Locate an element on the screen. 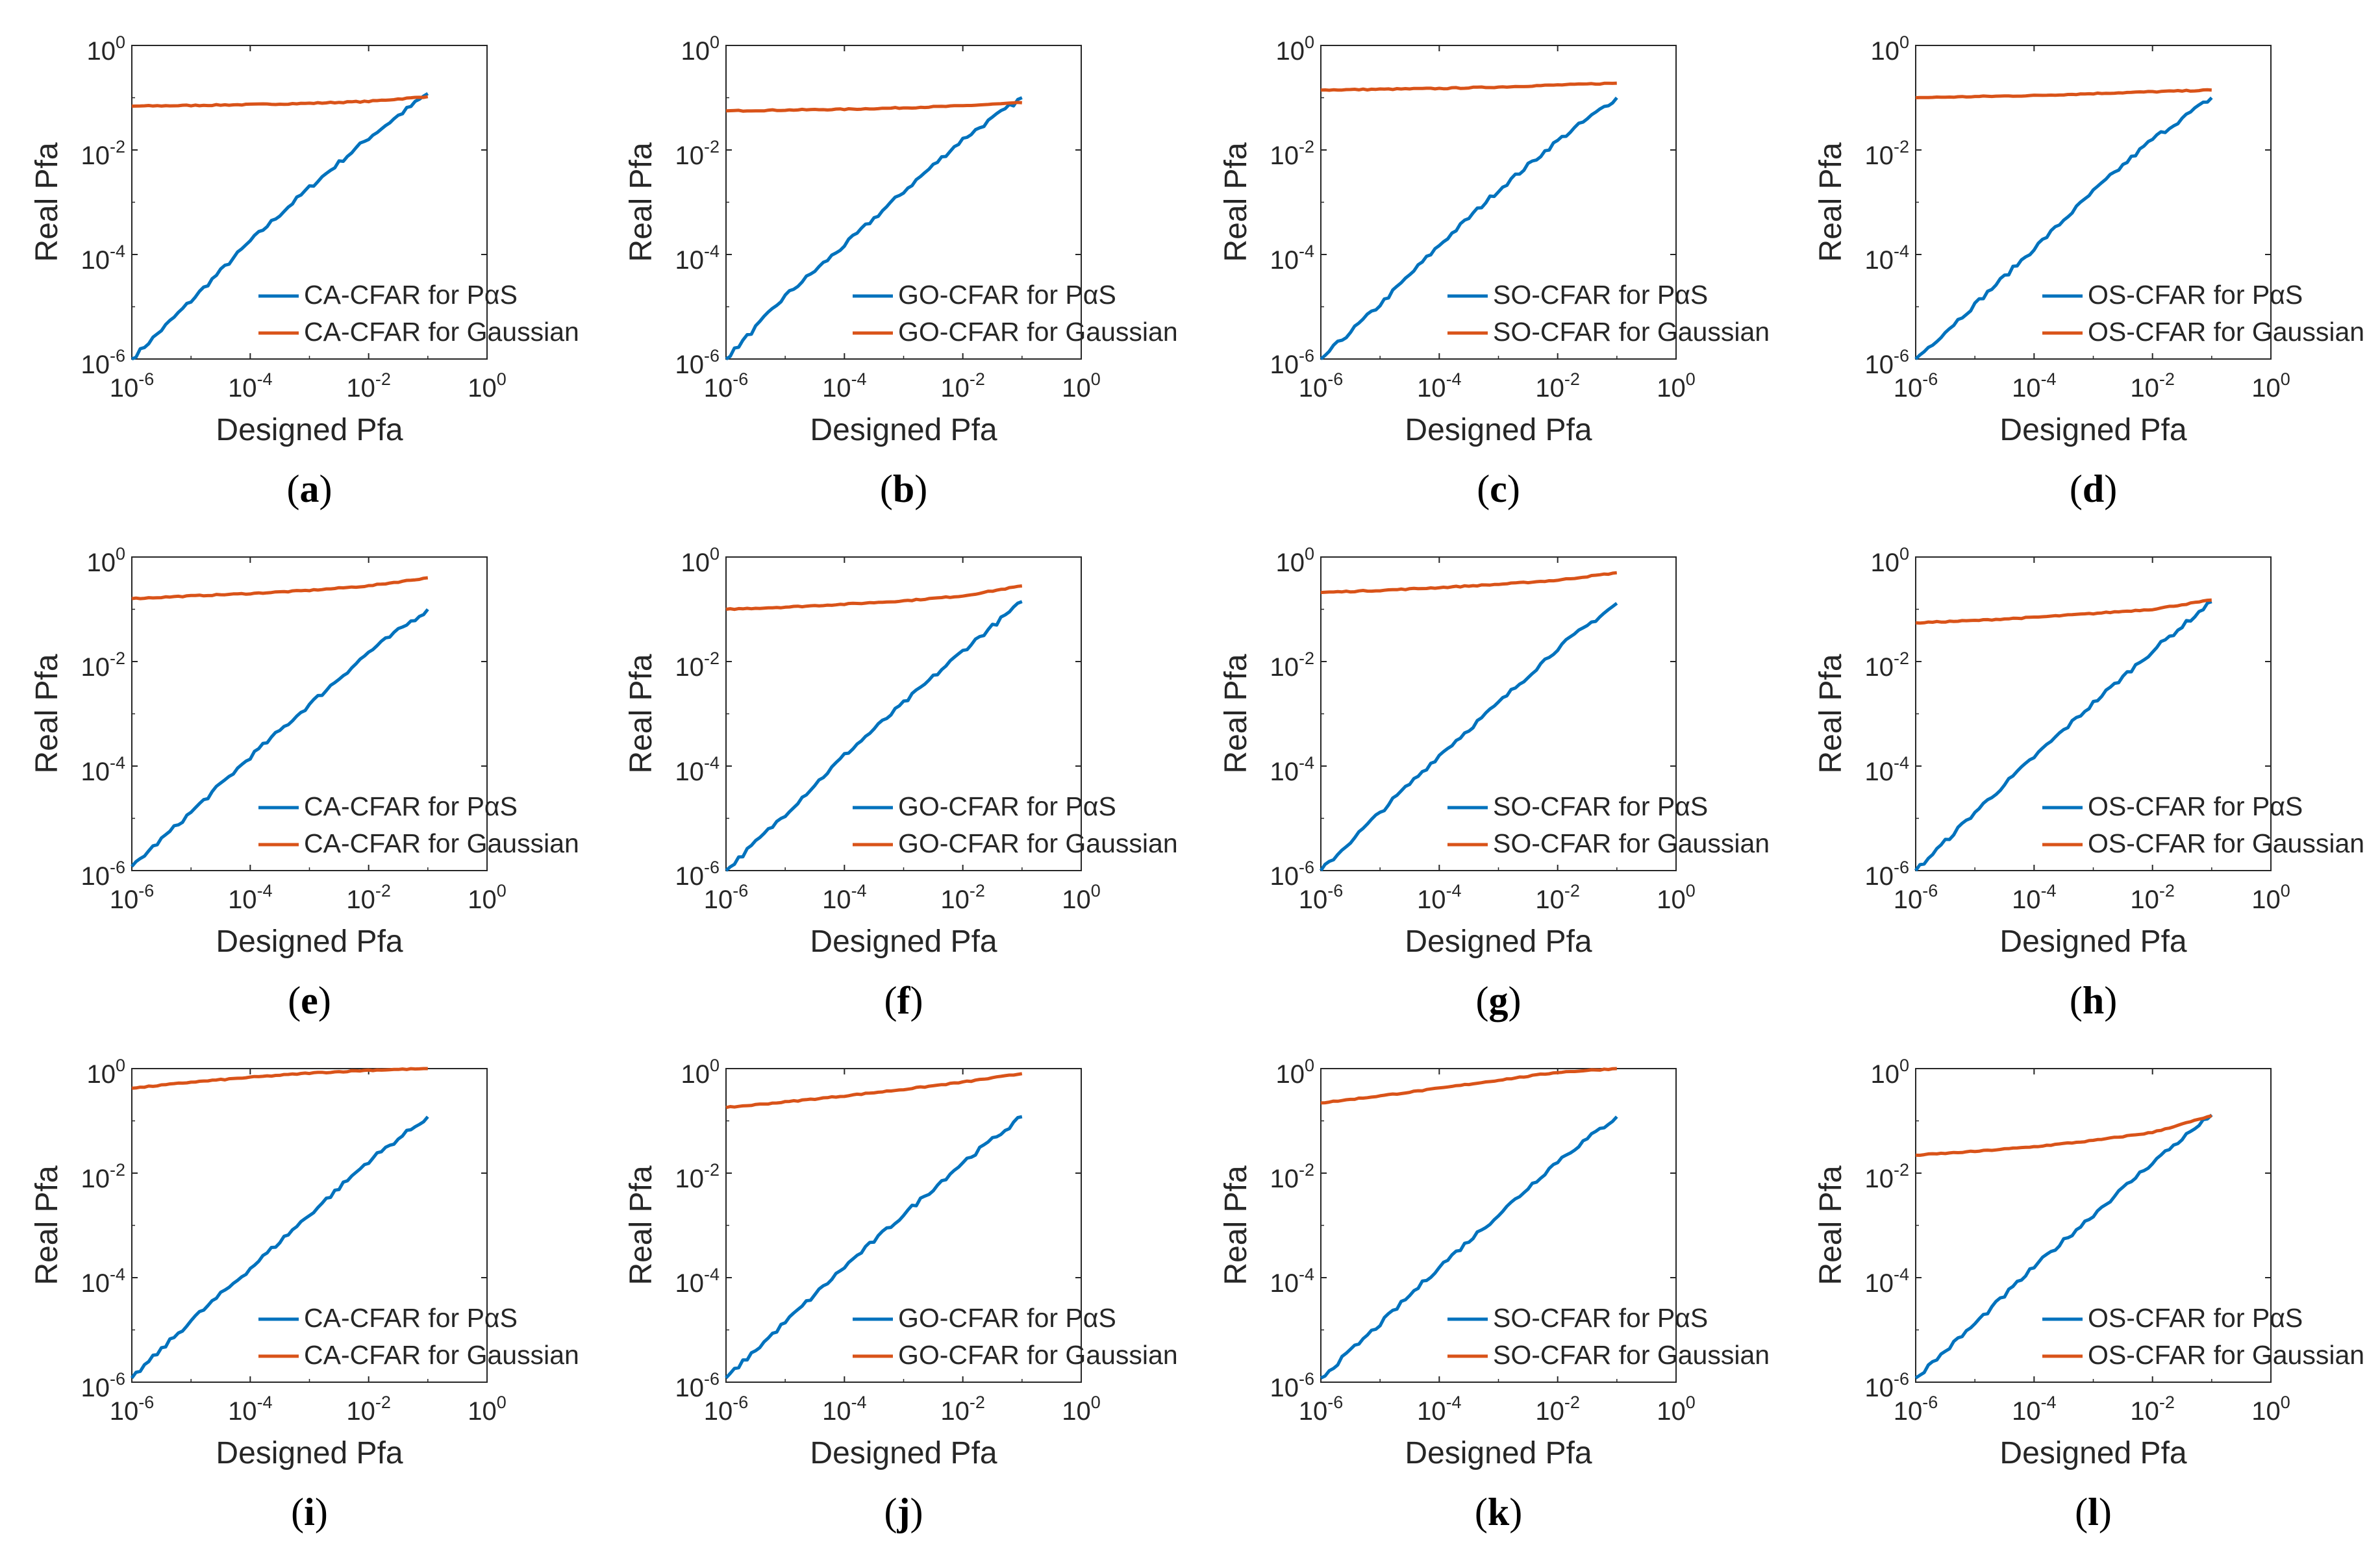 The width and height of the screenshot is (2380, 1562). subplot-caption: (i) is located at coordinates (310, 1512).